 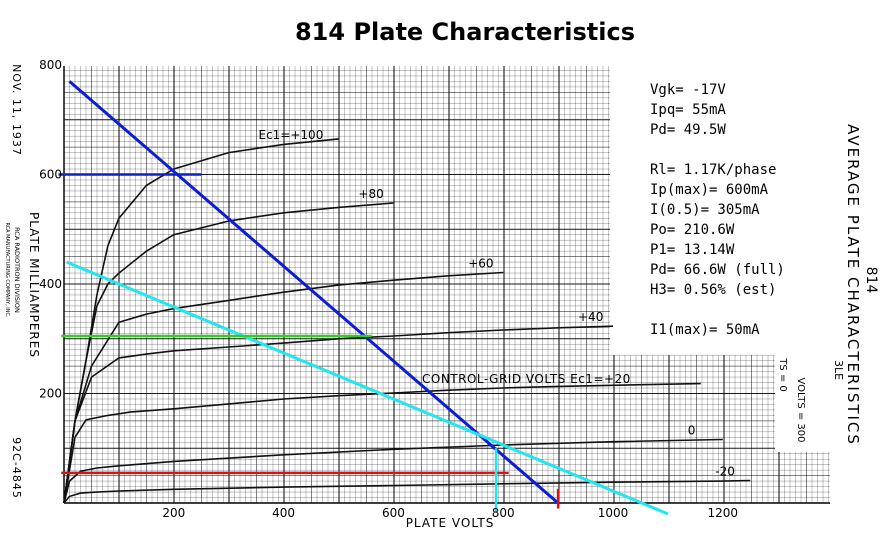 I want to click on curve-label: +40, so click(x=590, y=317).